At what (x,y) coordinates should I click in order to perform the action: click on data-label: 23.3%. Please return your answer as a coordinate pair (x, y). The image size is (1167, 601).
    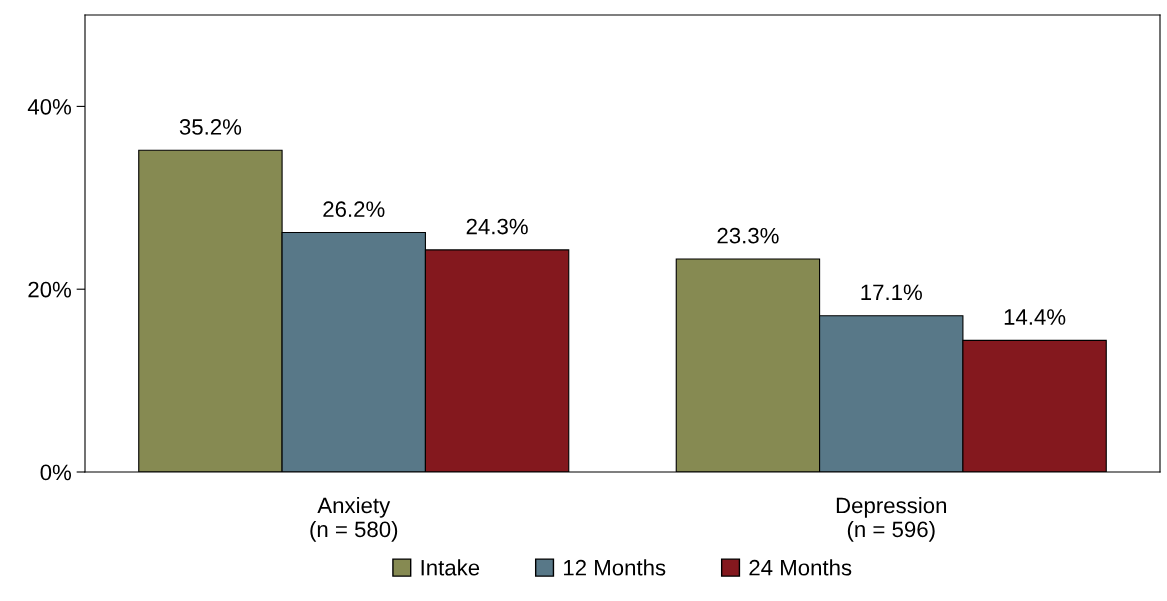
    Looking at the image, I should click on (748, 235).